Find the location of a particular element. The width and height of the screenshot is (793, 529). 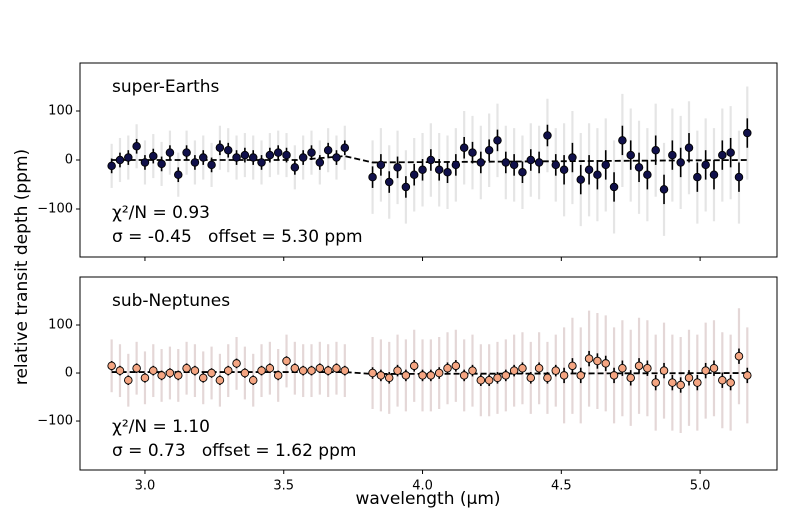

x-tick-label: 4.5 is located at coordinates (561, 486).